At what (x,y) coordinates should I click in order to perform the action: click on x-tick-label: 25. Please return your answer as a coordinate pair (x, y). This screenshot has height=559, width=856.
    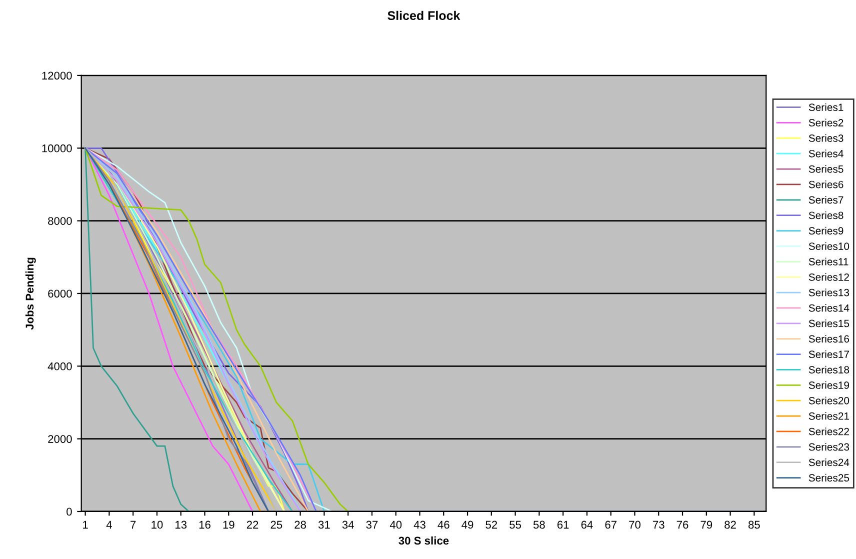
    Looking at the image, I should click on (276, 524).